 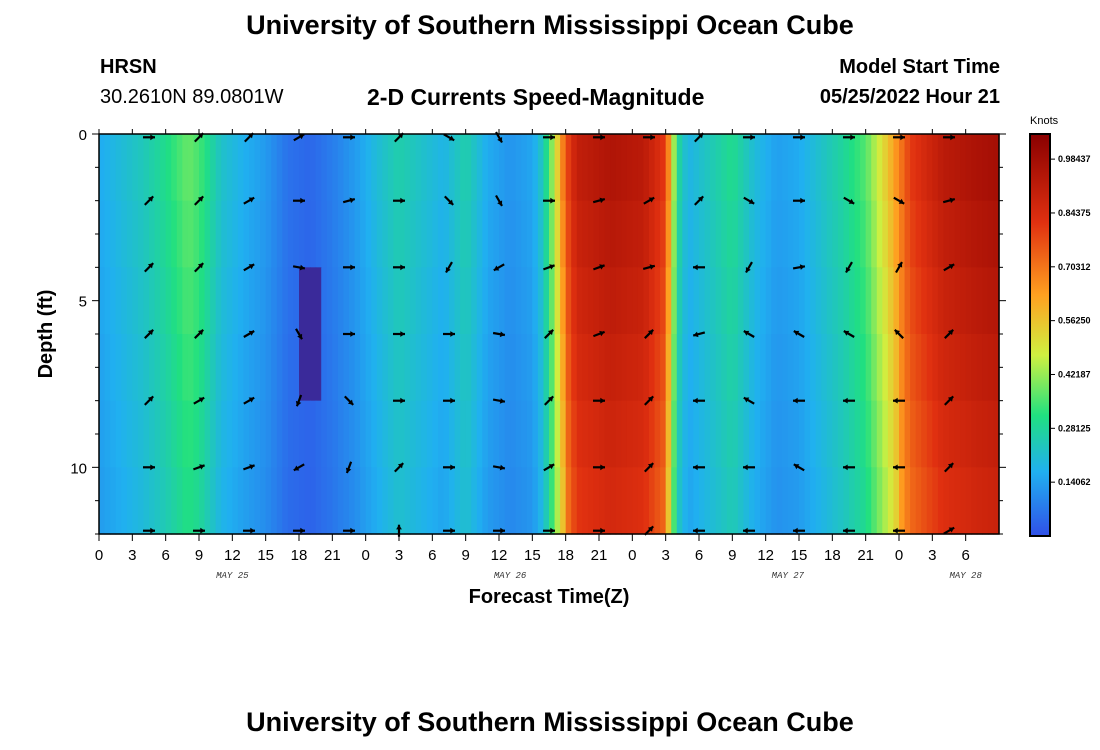 What do you see at coordinates (332, 555) in the screenshot?
I see `x-tick-label: 21` at bounding box center [332, 555].